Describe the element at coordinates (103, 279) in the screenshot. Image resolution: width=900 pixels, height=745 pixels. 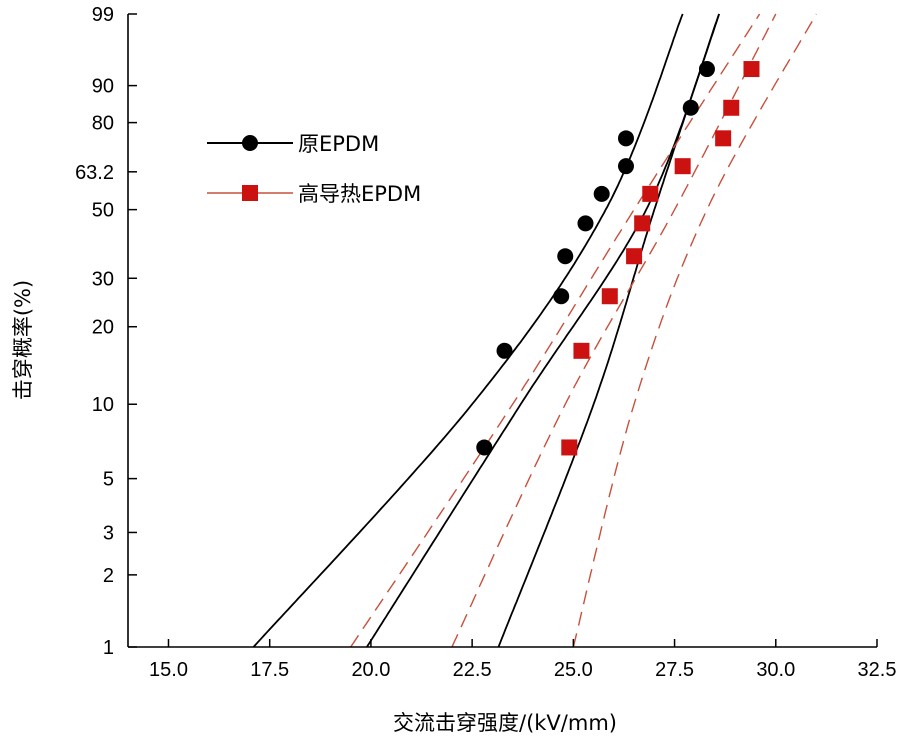
I see `y-tick-label: 30` at that location.